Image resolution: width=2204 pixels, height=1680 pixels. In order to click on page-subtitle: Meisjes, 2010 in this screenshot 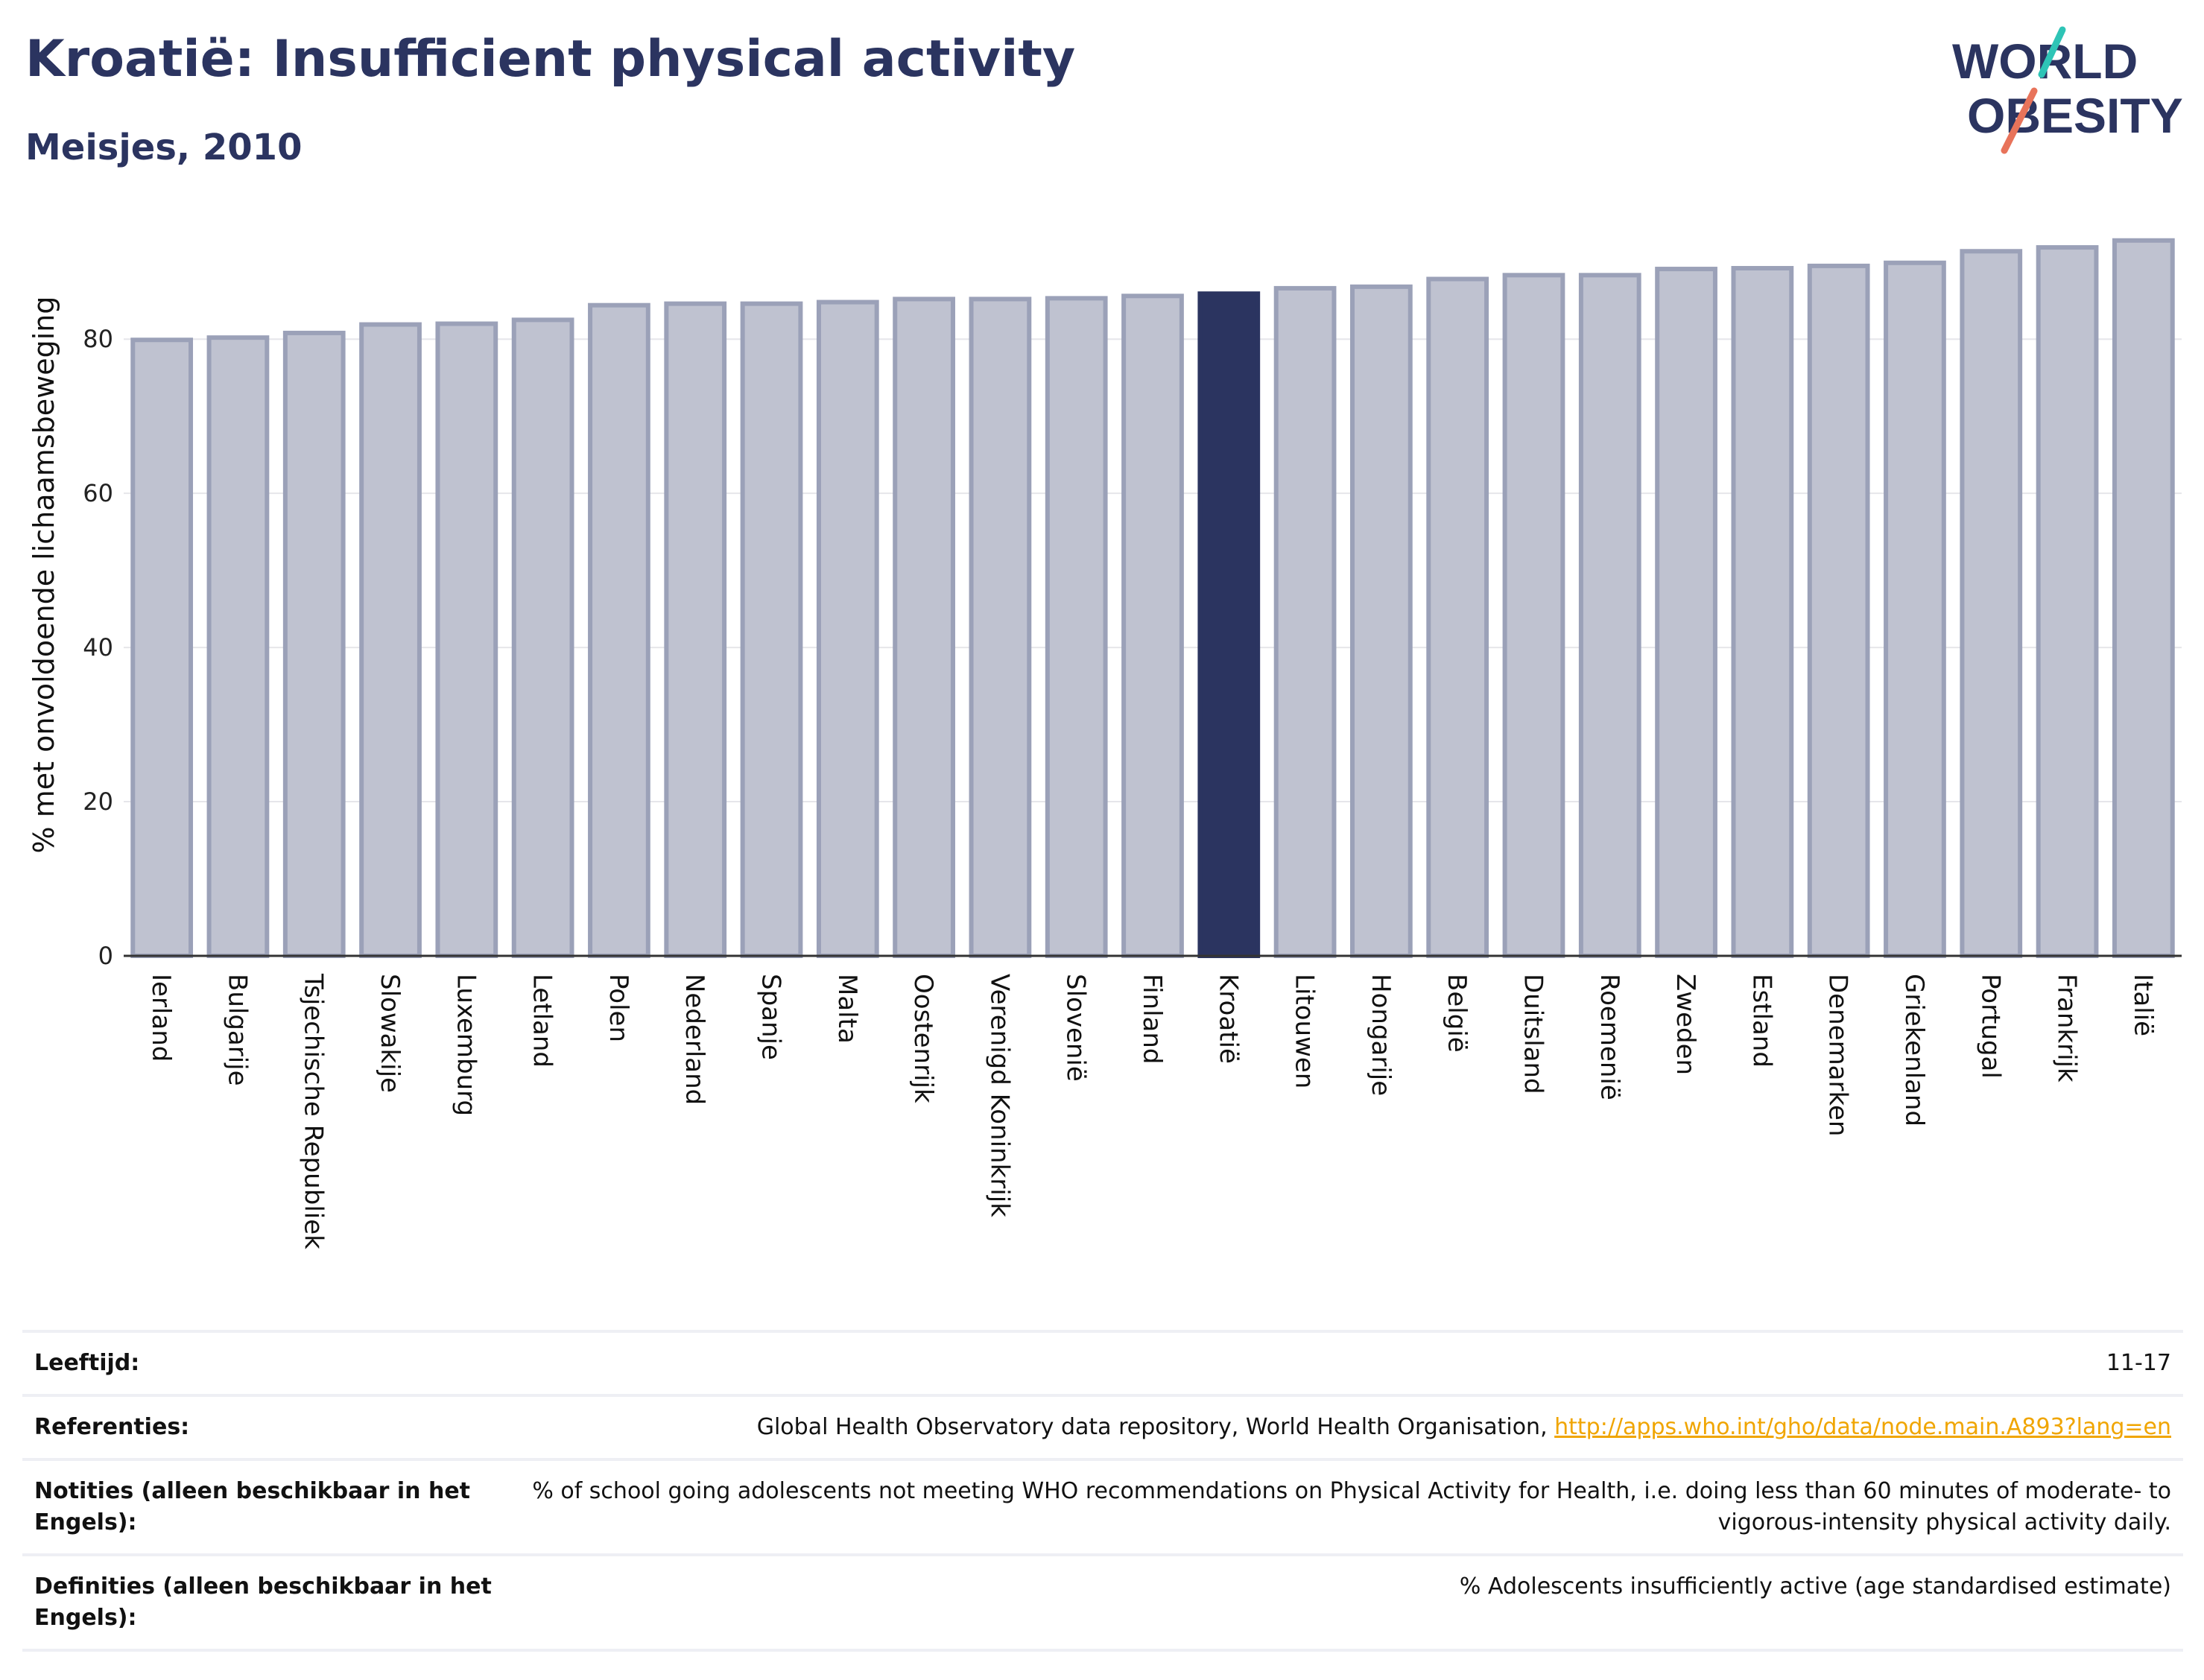, I will do `click(164, 147)`.